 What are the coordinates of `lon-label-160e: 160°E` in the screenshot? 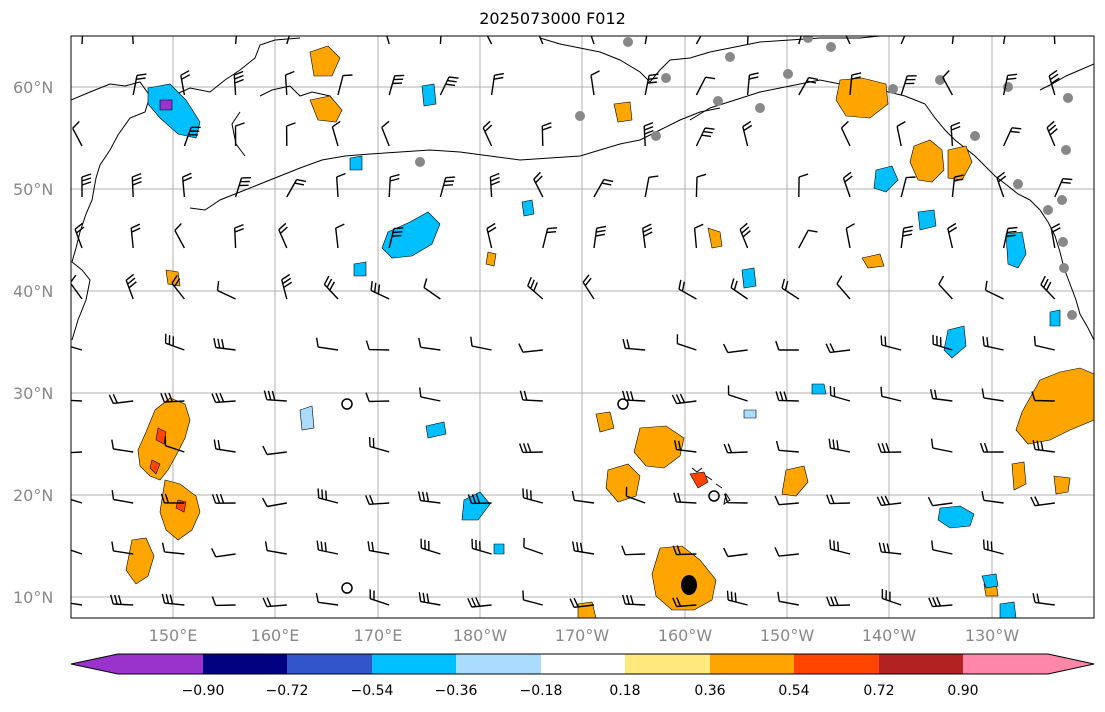 It's located at (275, 635).